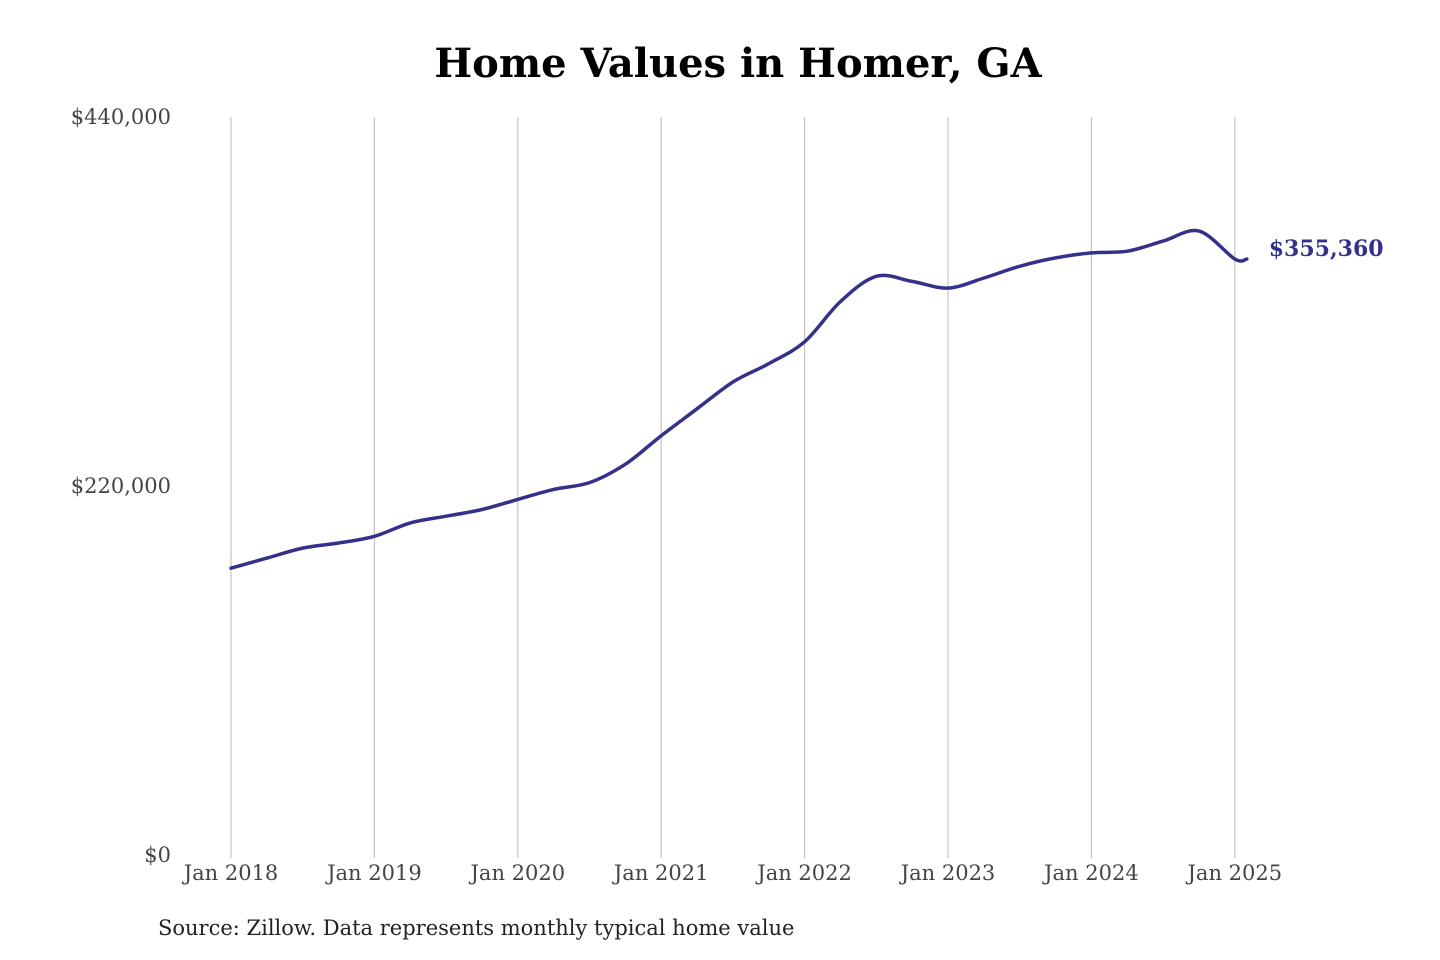 This screenshot has height=960, width=1440. Describe the element at coordinates (1234, 873) in the screenshot. I see `x-tick-label: Jan 2025` at that location.